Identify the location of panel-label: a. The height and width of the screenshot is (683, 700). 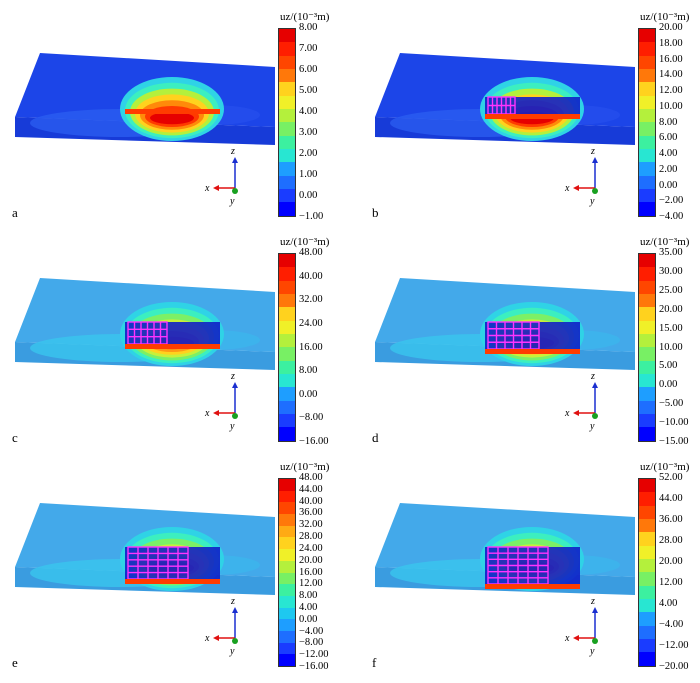
(15, 212).